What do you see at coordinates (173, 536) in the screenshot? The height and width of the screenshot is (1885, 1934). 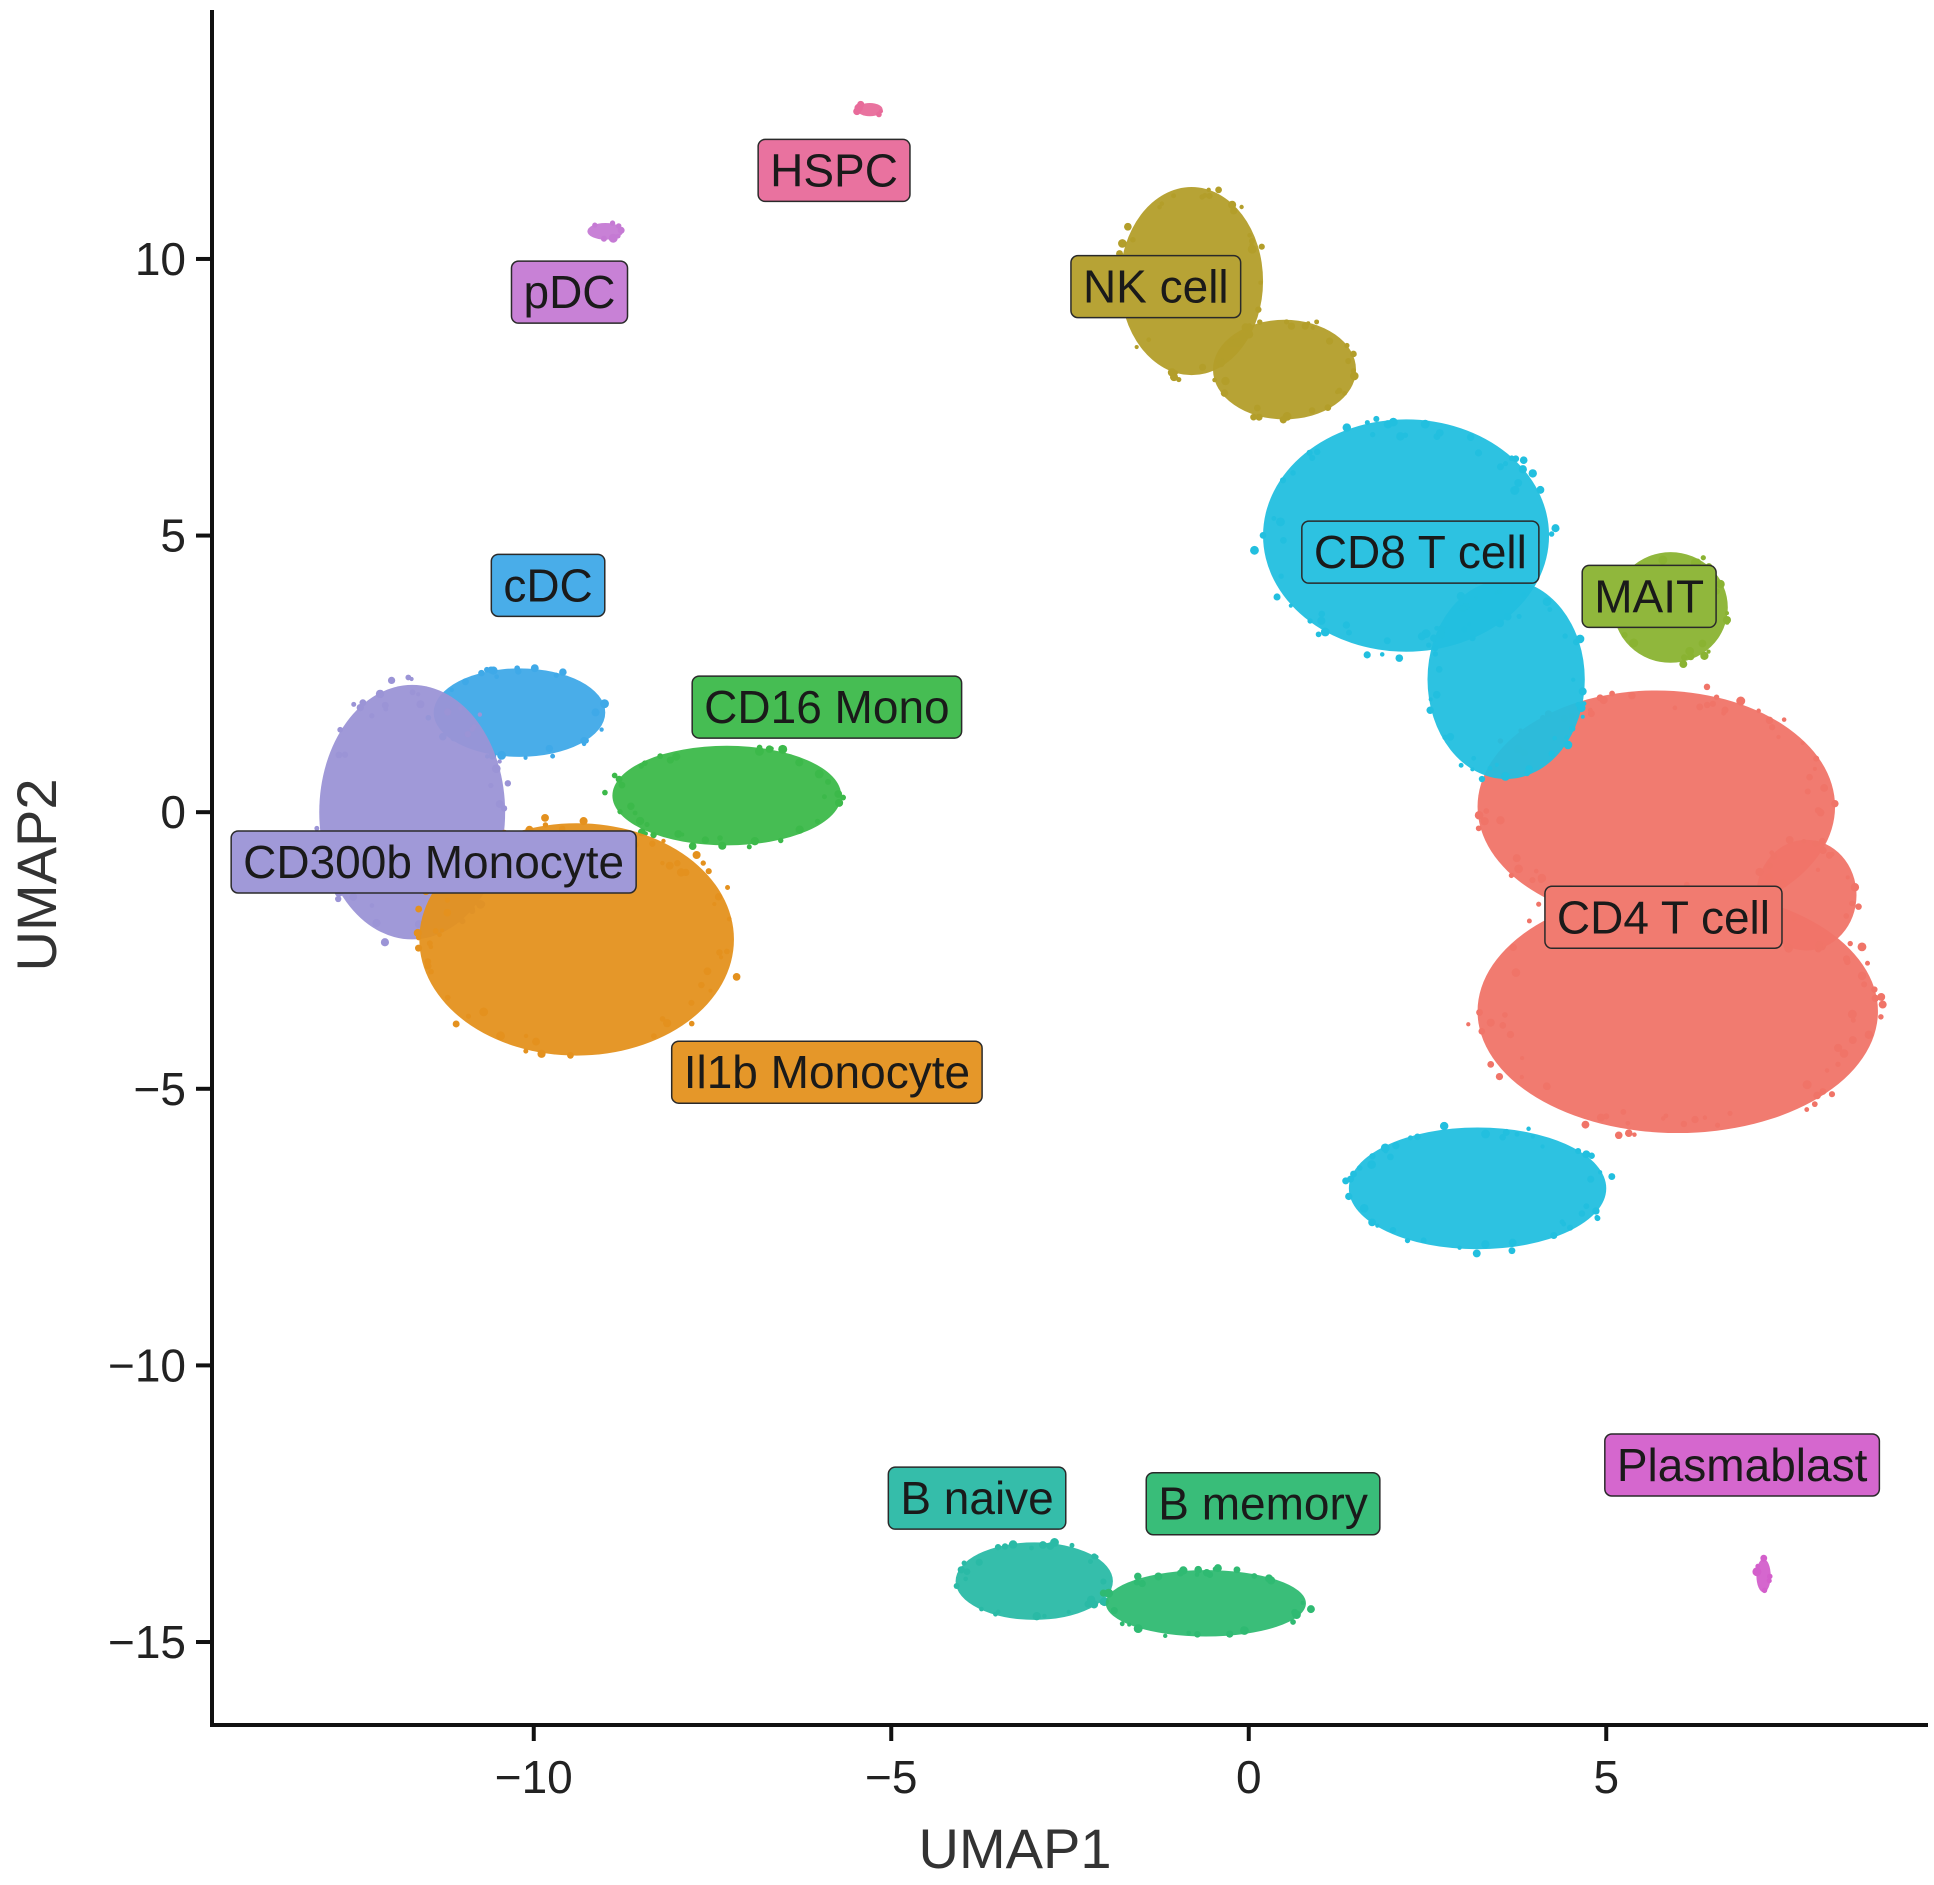 I see `y-tick-label: 5` at bounding box center [173, 536].